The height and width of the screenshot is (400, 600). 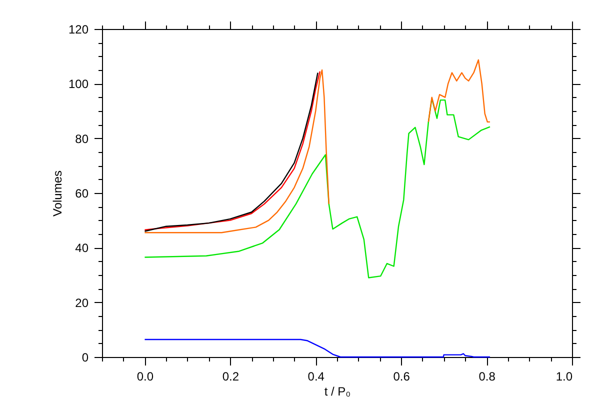 I want to click on x-tick-label: 0.8, so click(x=487, y=377).